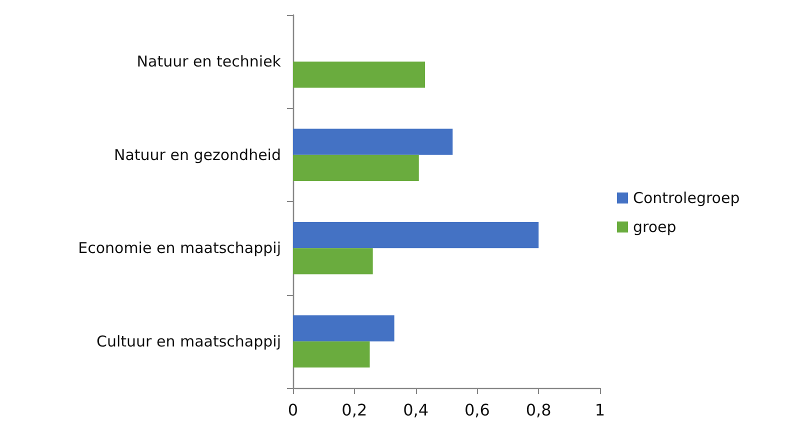 The height and width of the screenshot is (425, 811). I want to click on x-tick-label: 0,6, so click(477, 410).